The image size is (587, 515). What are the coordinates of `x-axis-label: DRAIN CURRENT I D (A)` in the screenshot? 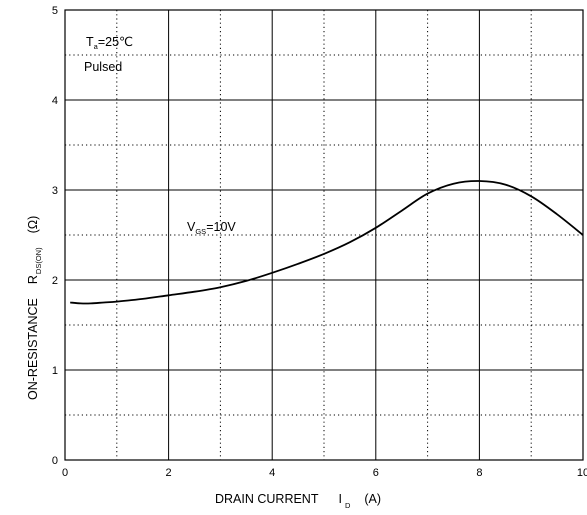 It's located at (298, 501).